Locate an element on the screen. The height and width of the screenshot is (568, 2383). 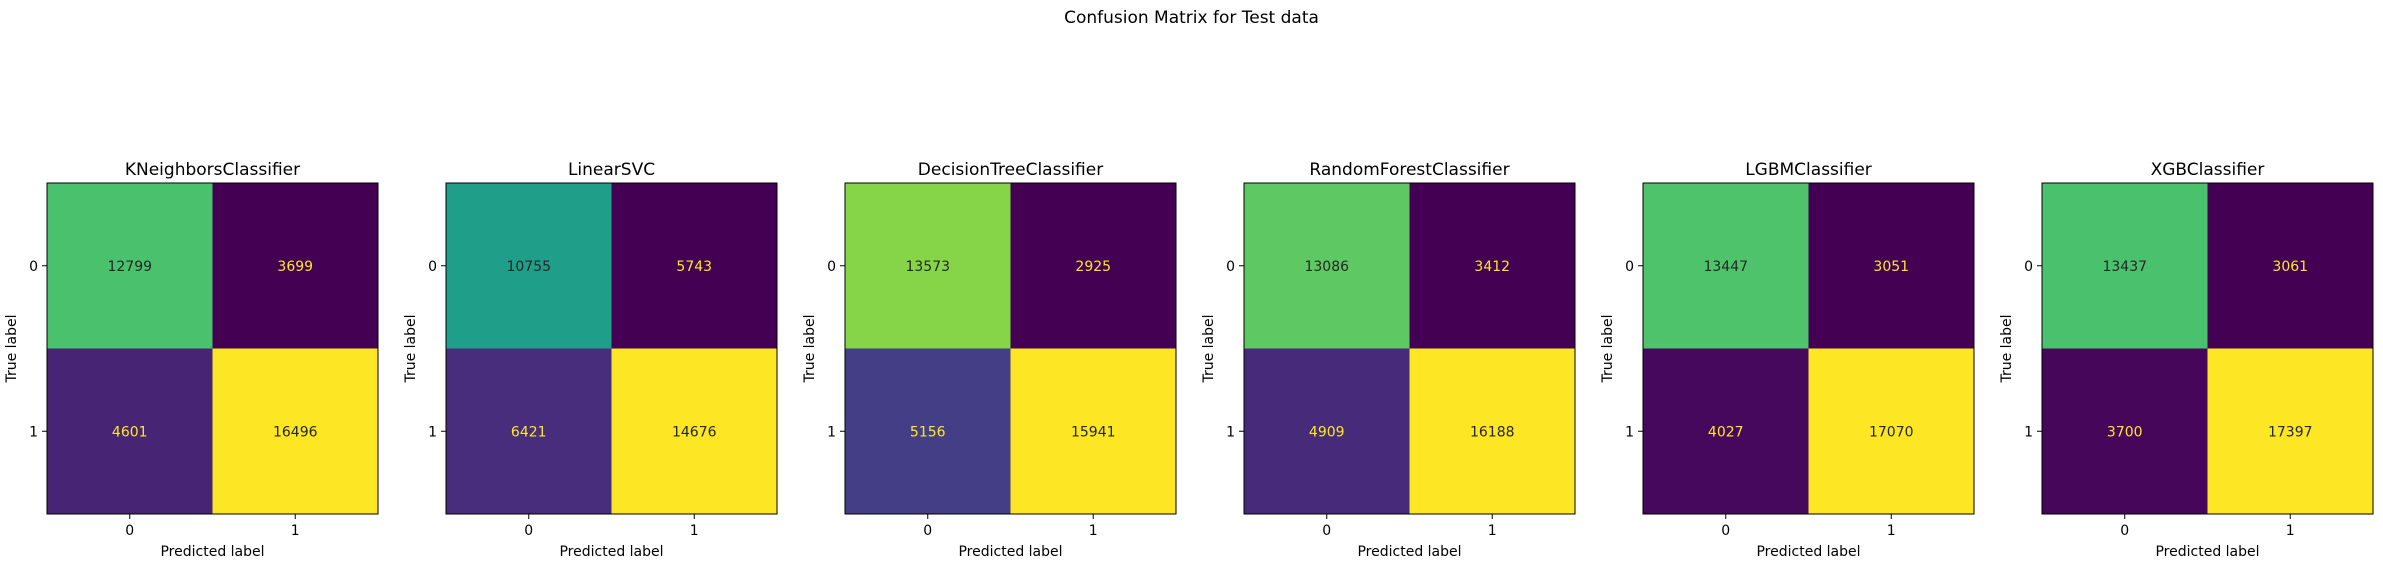
cell-value-label: 13447 is located at coordinates (1725, 267).